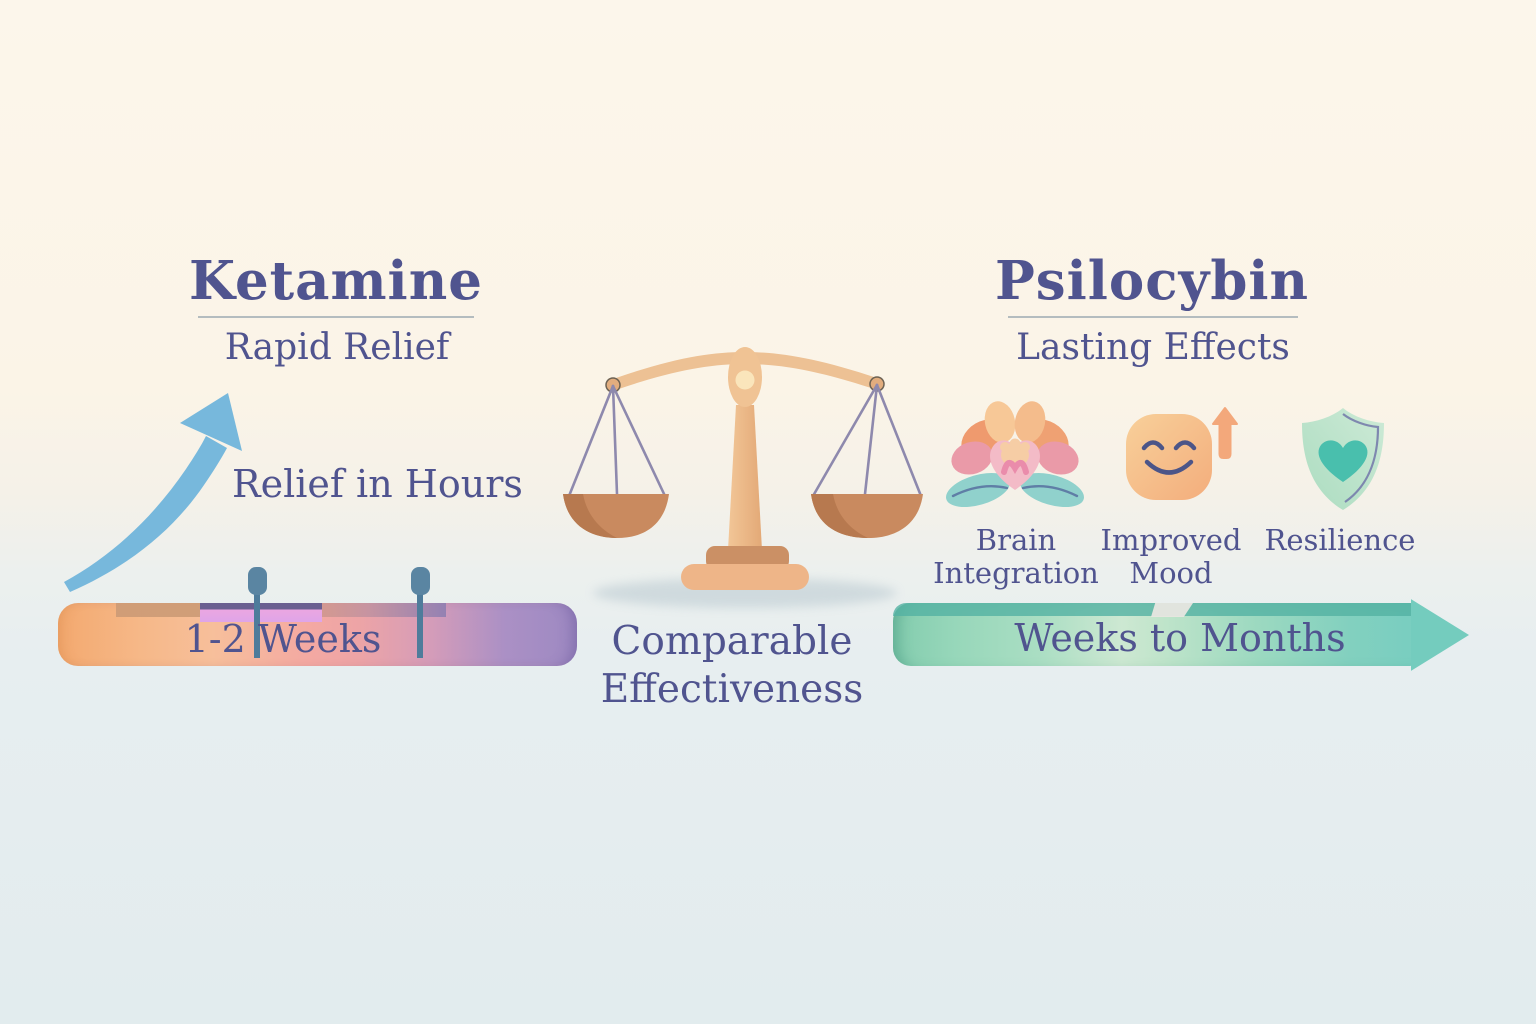  What do you see at coordinates (1343, 459) in the screenshot?
I see `shield-heart-icon` at bounding box center [1343, 459].